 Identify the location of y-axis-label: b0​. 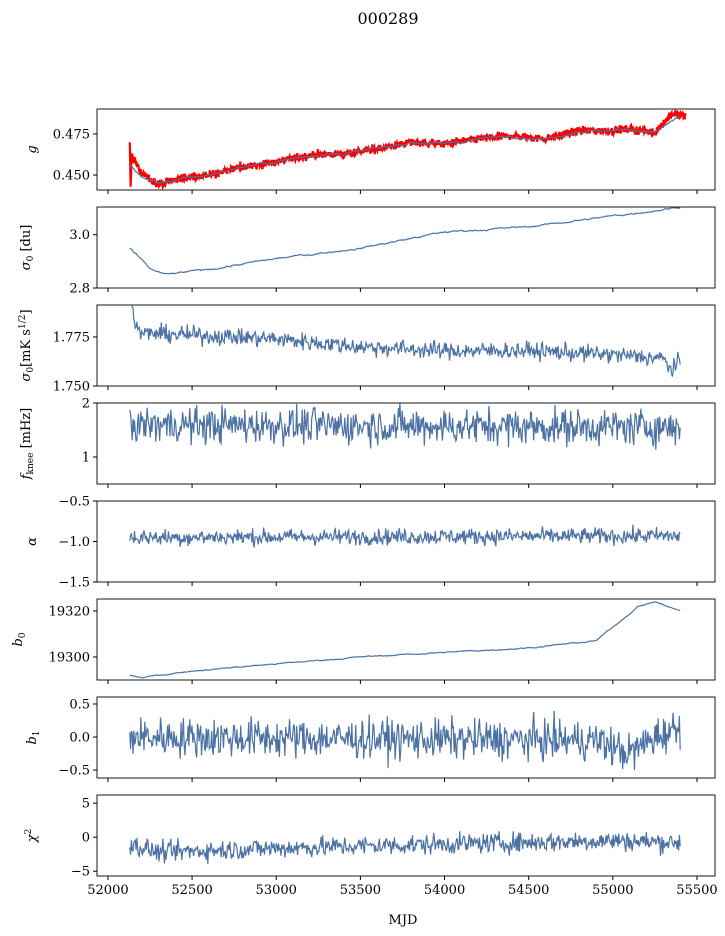
(19, 639).